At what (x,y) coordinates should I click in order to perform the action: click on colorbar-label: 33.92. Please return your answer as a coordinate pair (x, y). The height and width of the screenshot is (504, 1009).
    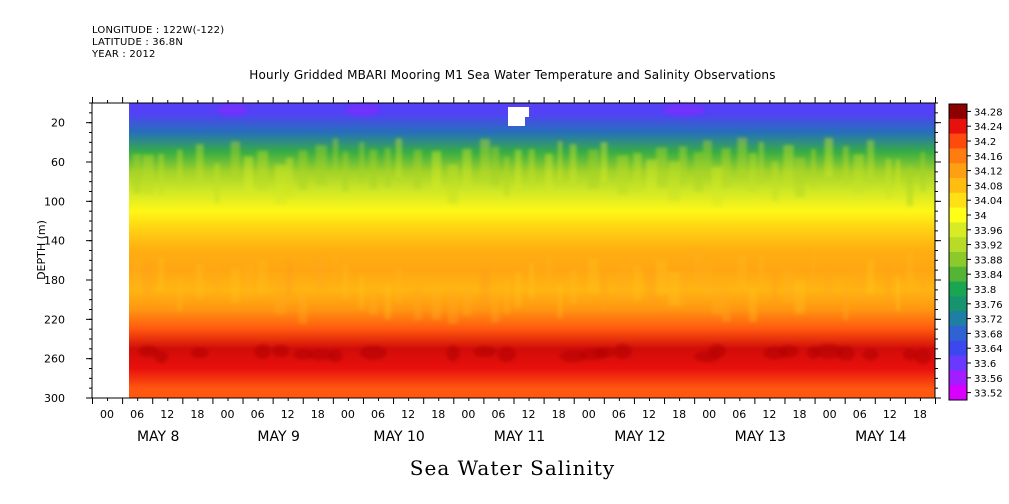
    Looking at the image, I should click on (988, 246).